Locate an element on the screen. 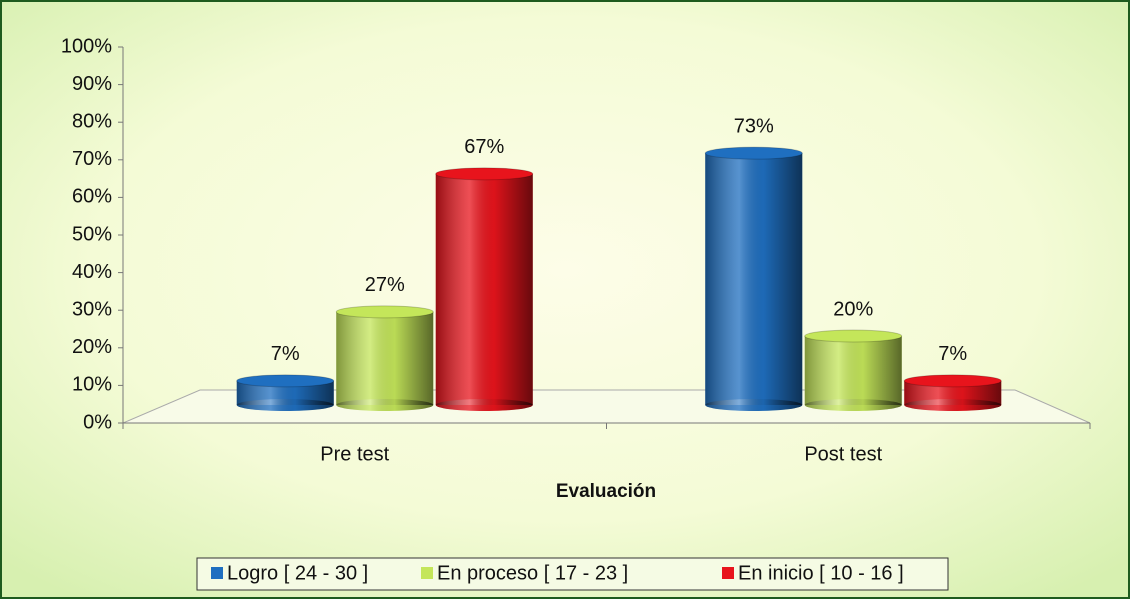 The width and height of the screenshot is (1130, 599). data-label: 20% is located at coordinates (853, 309).